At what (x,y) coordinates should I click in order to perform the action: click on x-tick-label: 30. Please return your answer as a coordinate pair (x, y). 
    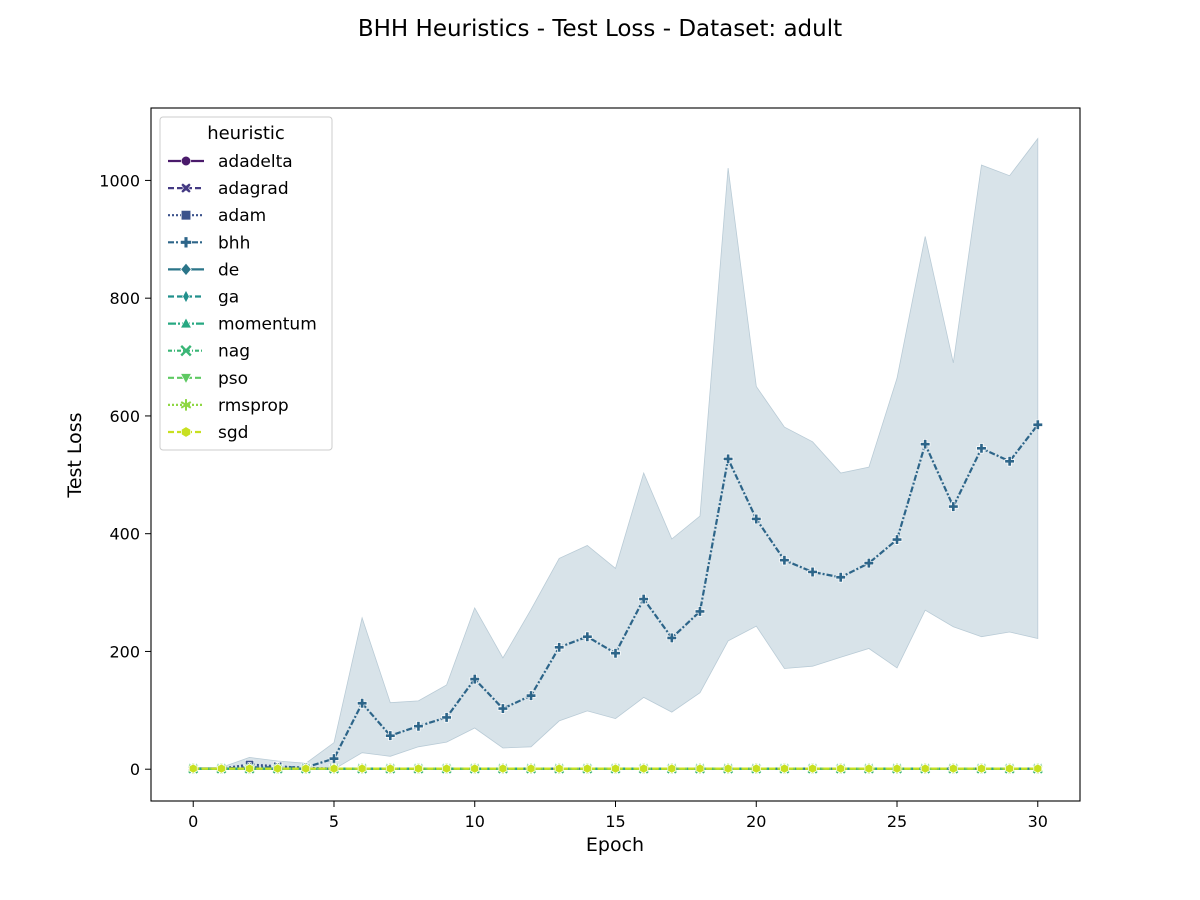
    Looking at the image, I should click on (1038, 821).